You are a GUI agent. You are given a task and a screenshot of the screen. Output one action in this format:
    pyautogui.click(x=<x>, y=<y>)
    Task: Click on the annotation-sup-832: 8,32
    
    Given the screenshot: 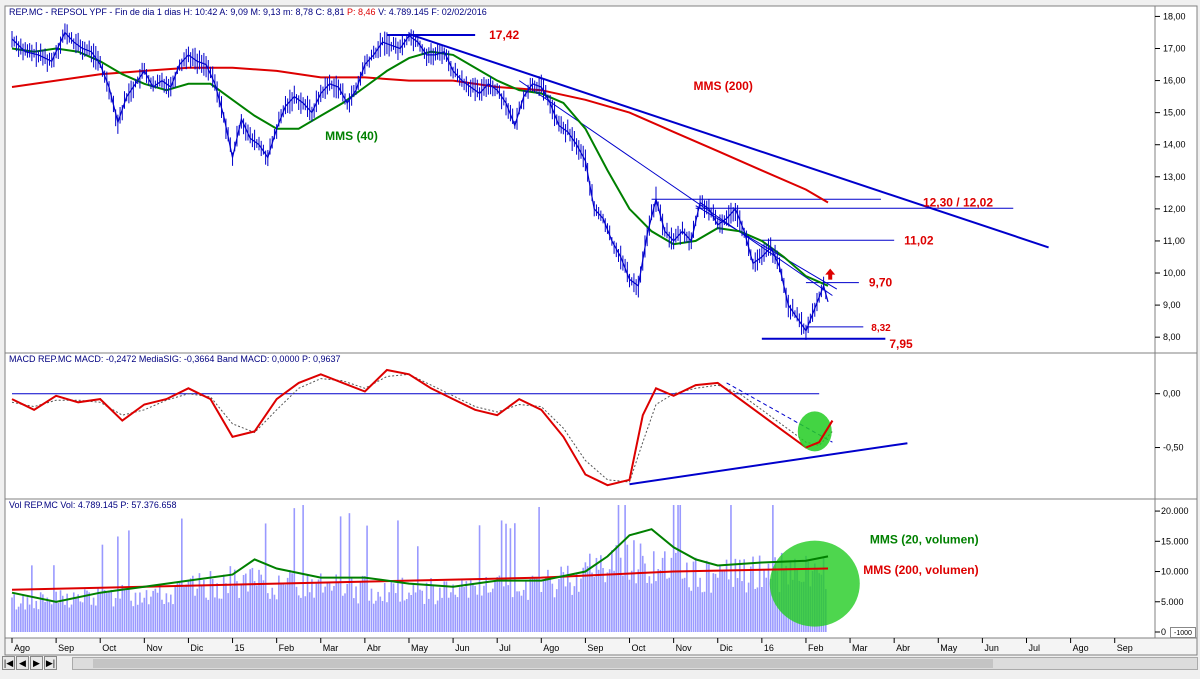 What is the action you would take?
    pyautogui.click(x=881, y=328)
    